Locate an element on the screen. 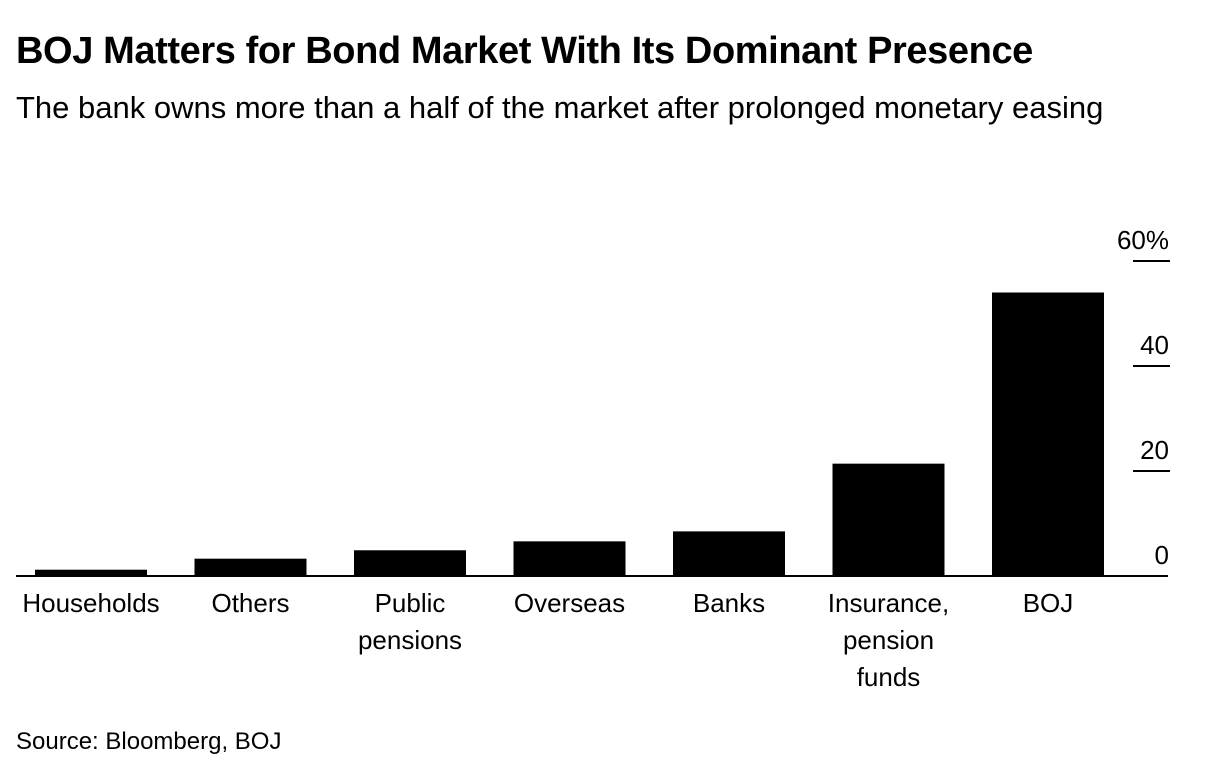  x-category-label-line: Households is located at coordinates (90, 603).